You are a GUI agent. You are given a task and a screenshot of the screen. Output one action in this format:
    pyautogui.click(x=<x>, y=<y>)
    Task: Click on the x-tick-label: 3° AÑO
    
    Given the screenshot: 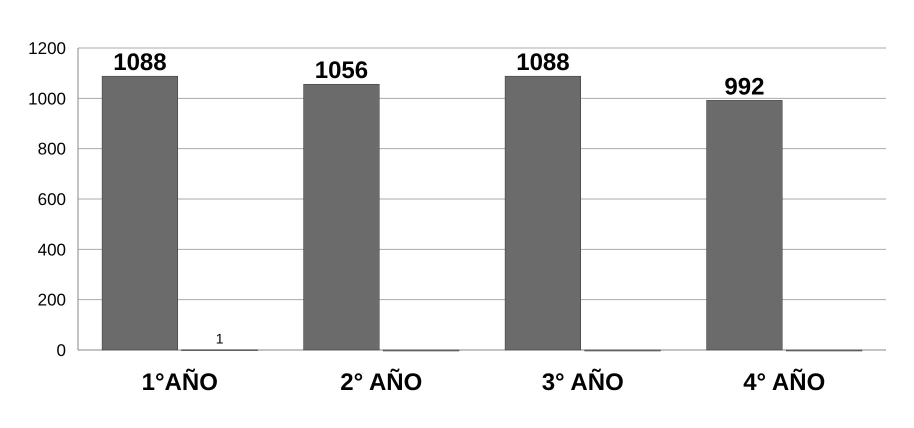 What is the action you would take?
    pyautogui.click(x=583, y=382)
    